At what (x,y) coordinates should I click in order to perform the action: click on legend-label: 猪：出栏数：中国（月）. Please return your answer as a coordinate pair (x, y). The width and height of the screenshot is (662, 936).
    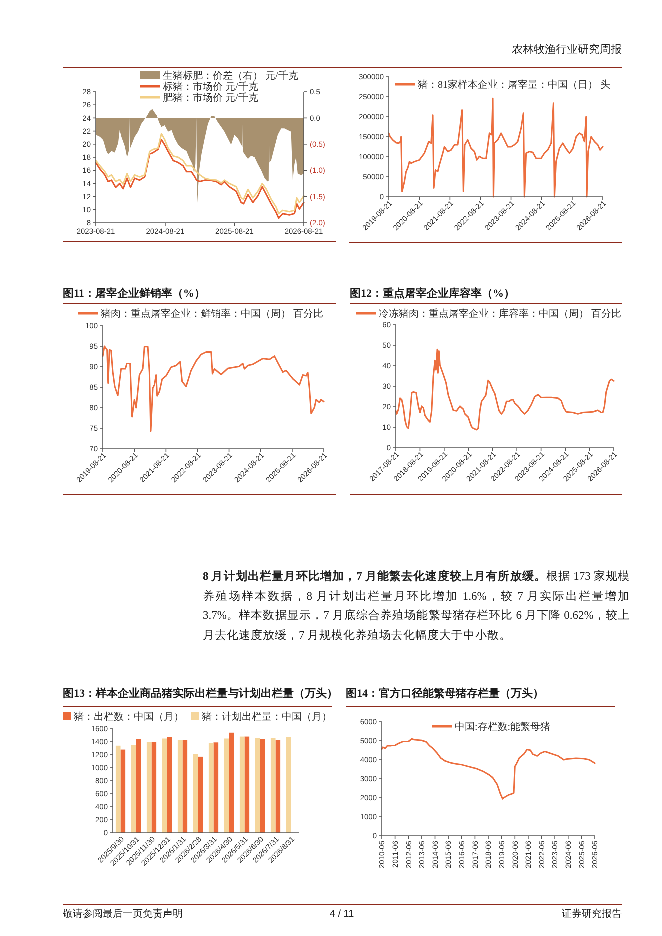
    Looking at the image, I should click on (129, 717).